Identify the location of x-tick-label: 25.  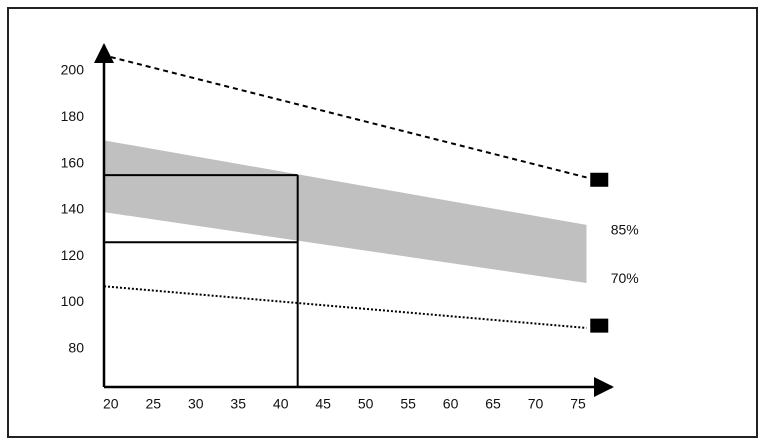
(153, 404).